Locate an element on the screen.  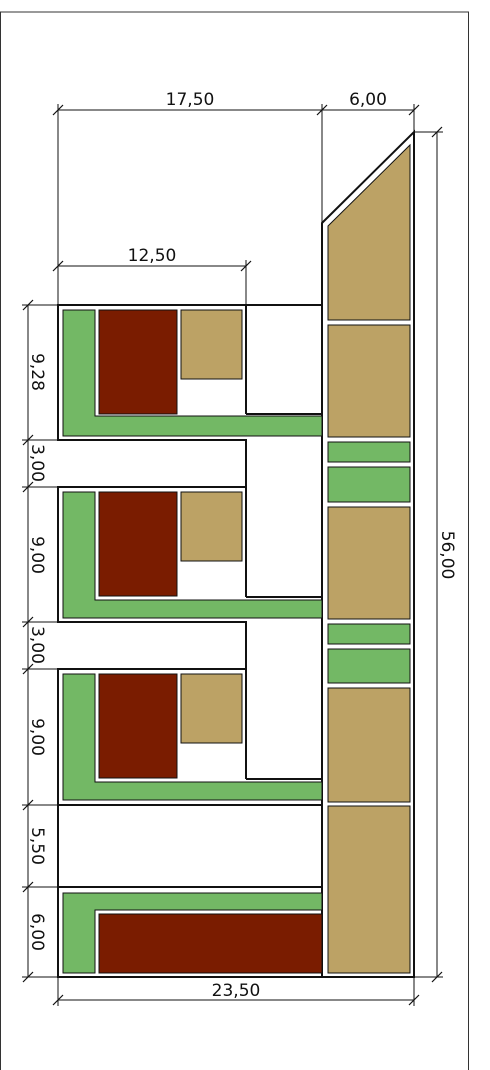
dim-left-7: 6,00 is located at coordinates (37, 932).